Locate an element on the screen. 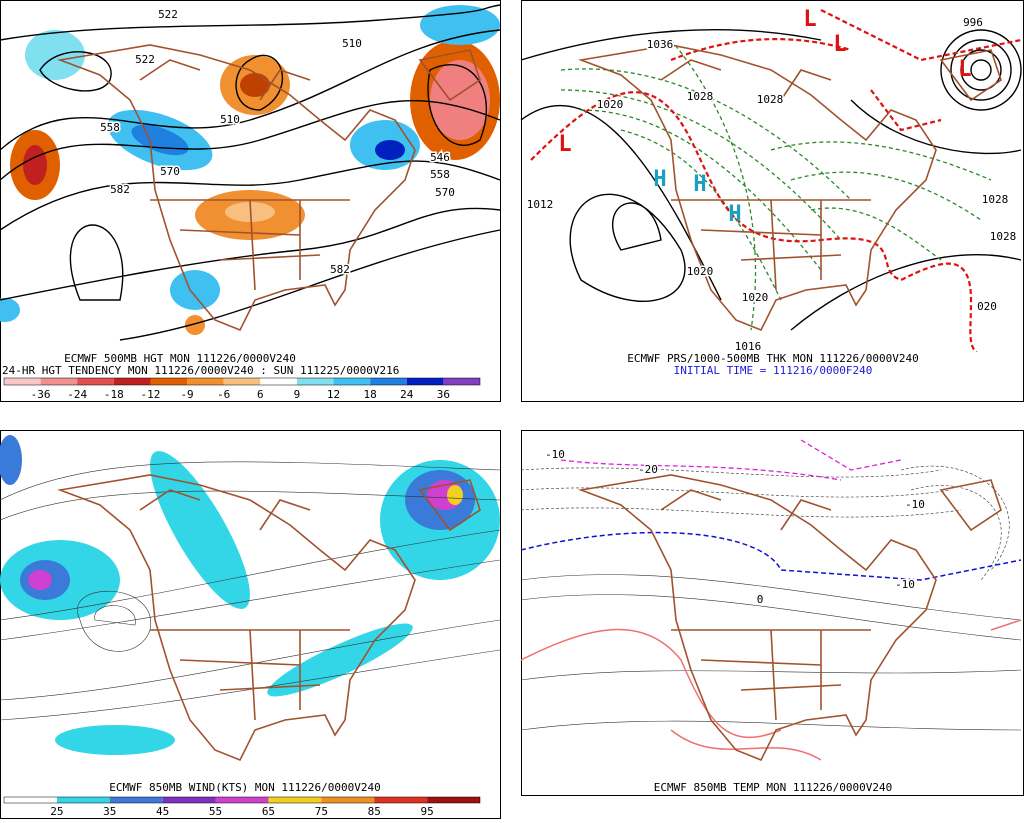 The width and height of the screenshot is (1024, 823). colorbar-label: 12 is located at coordinates (333, 394).